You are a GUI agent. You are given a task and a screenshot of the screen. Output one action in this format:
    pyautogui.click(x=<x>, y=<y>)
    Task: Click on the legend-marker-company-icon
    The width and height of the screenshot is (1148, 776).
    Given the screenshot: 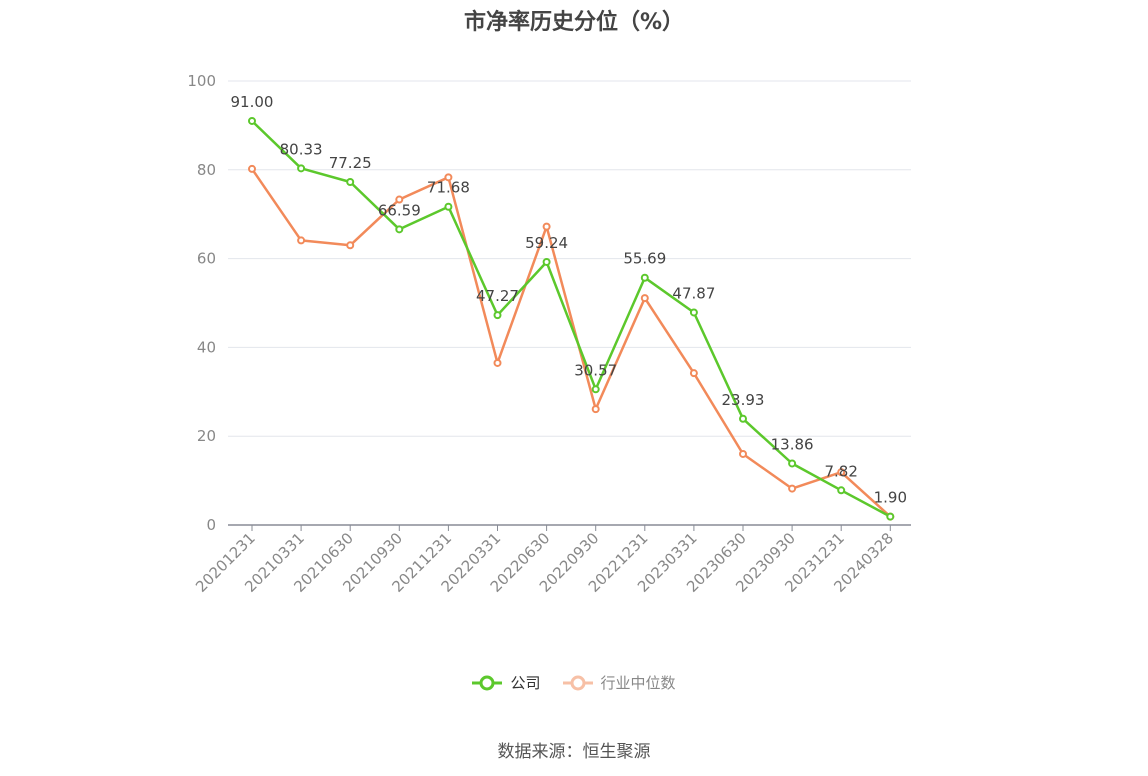 What is the action you would take?
    pyautogui.click(x=487, y=682)
    